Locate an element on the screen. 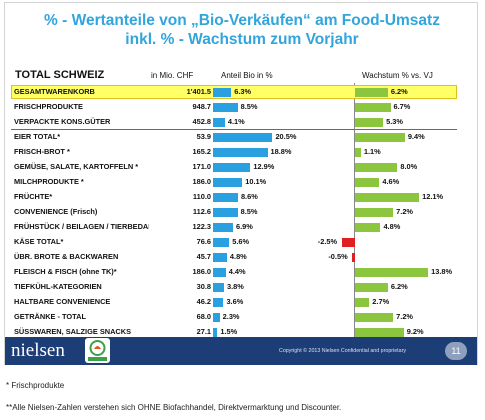 This screenshot has height=420, width=485. growth-label: 6.2% is located at coordinates (399, 91).